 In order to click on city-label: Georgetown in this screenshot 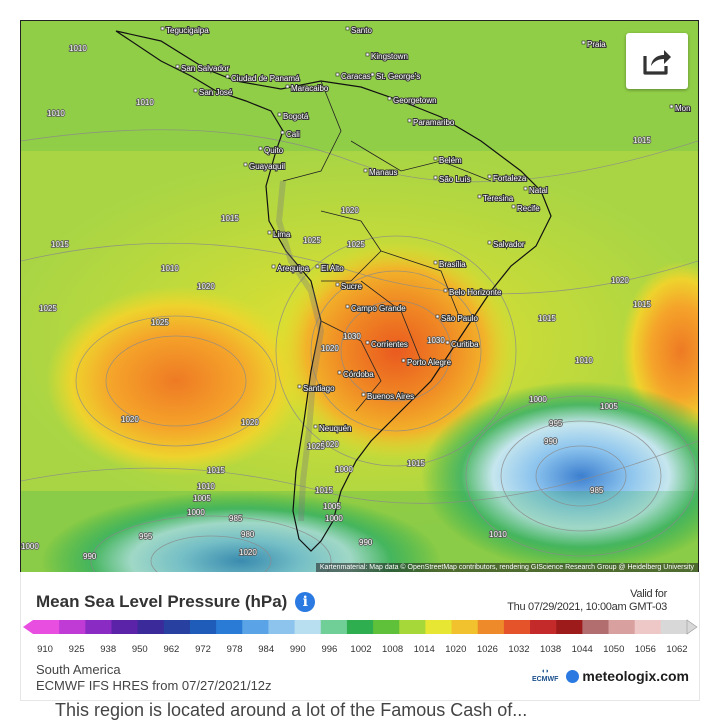, I will do `click(415, 100)`.